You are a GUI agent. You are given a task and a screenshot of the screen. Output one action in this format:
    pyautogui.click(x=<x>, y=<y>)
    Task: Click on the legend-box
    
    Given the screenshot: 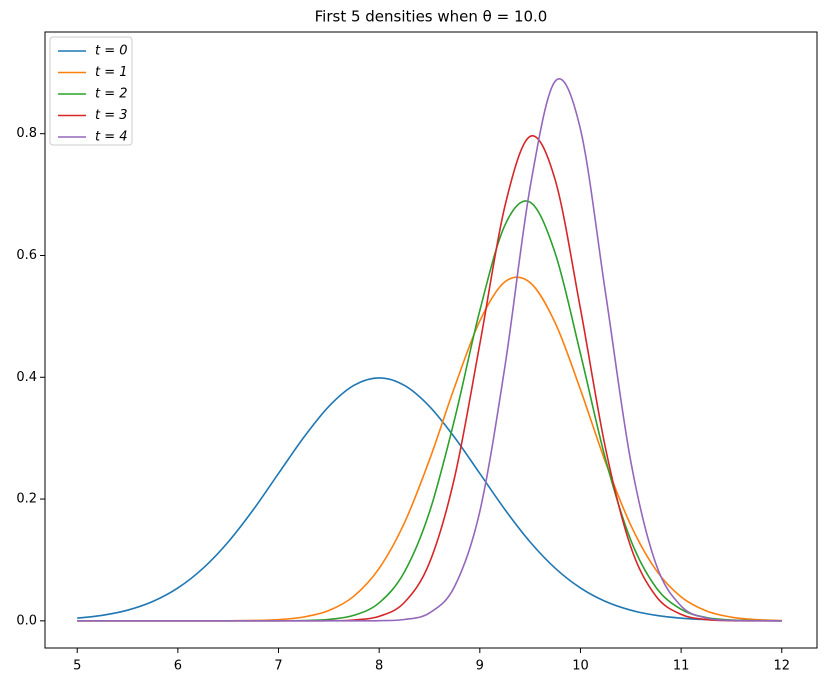 What is the action you would take?
    pyautogui.click(x=91, y=91)
    